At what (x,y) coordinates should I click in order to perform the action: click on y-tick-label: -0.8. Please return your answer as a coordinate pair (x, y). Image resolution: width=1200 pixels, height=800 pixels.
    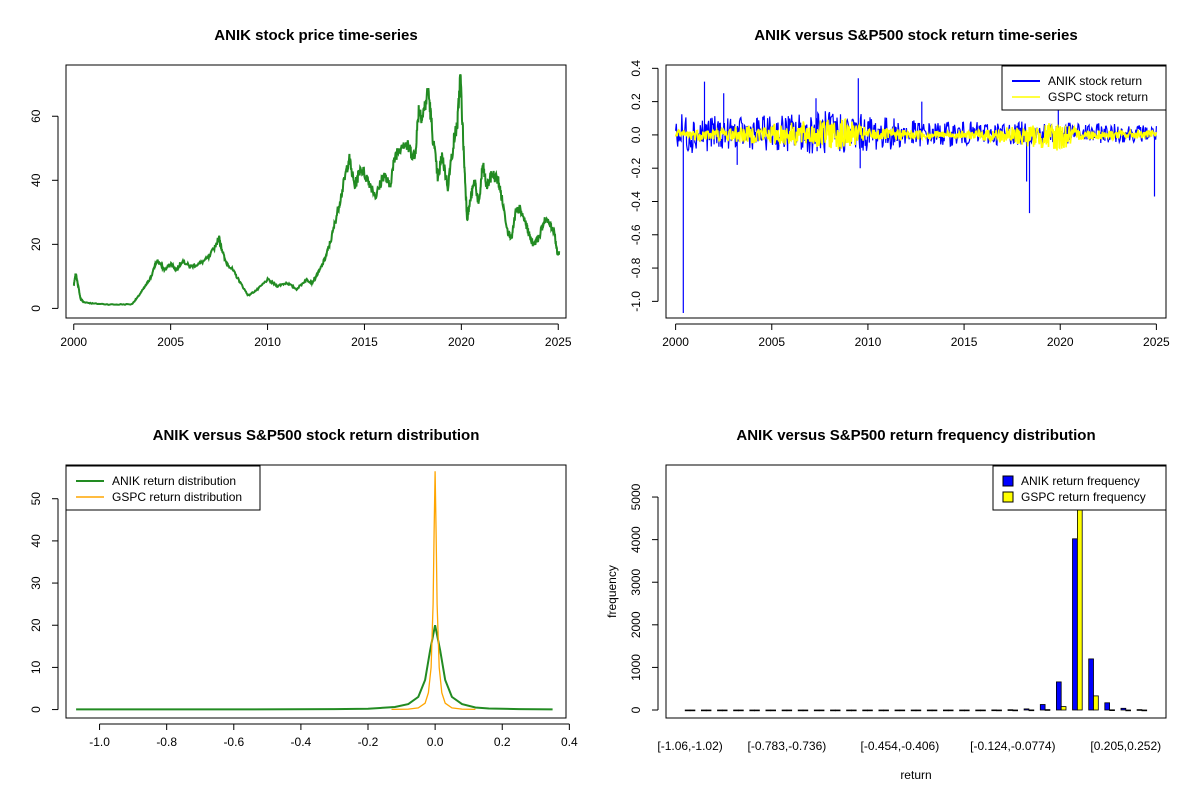
    Looking at the image, I should click on (636, 267).